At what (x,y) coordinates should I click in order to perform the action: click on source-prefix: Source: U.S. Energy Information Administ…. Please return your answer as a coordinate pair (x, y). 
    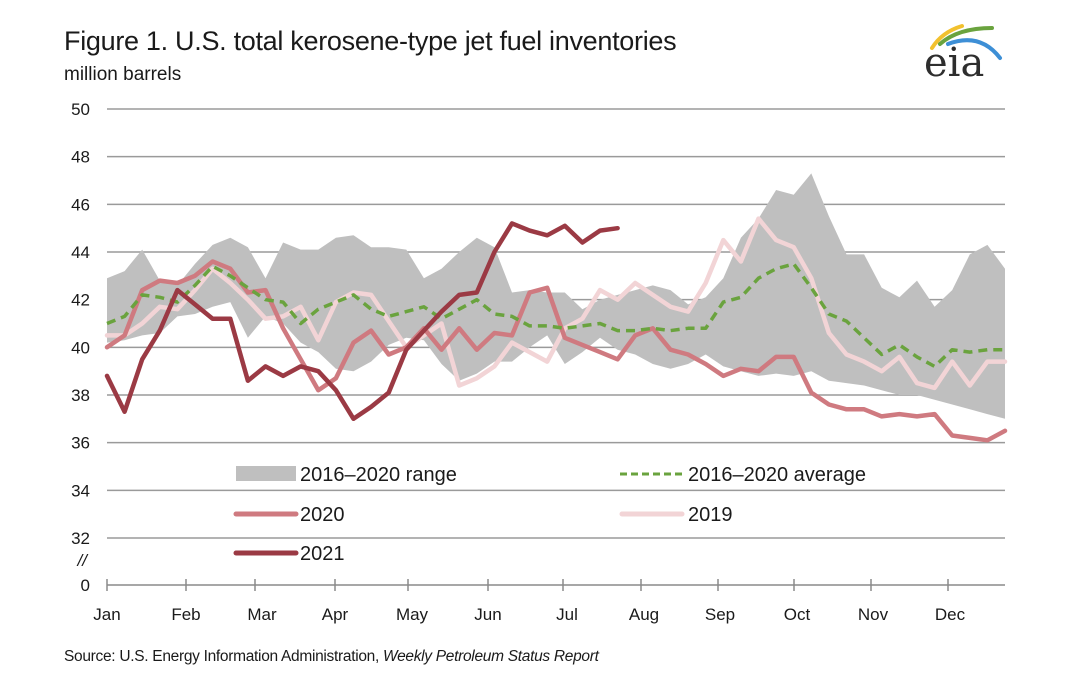
    Looking at the image, I should click on (221, 656).